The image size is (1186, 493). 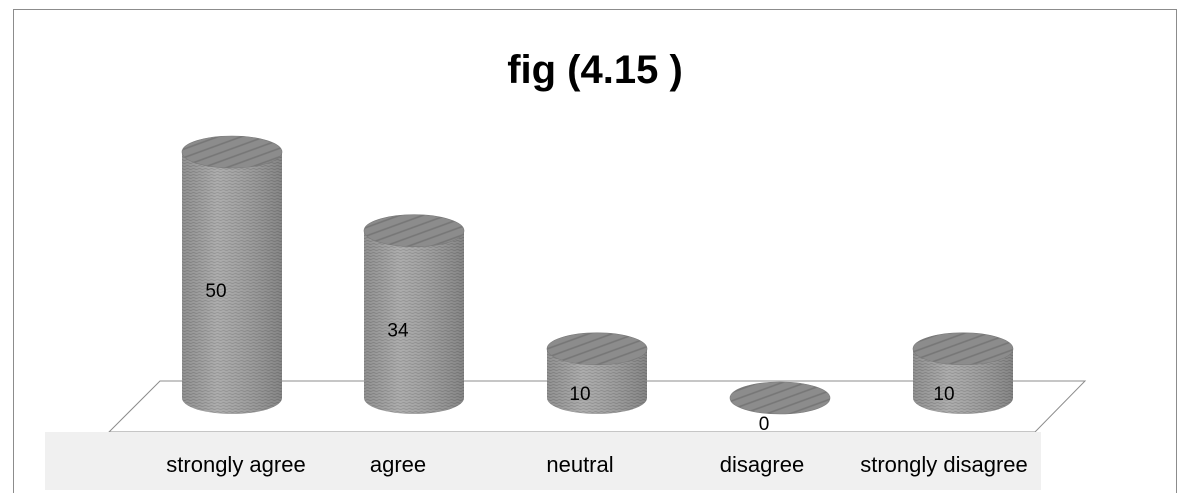 I want to click on bar-disagree, so click(x=780, y=398).